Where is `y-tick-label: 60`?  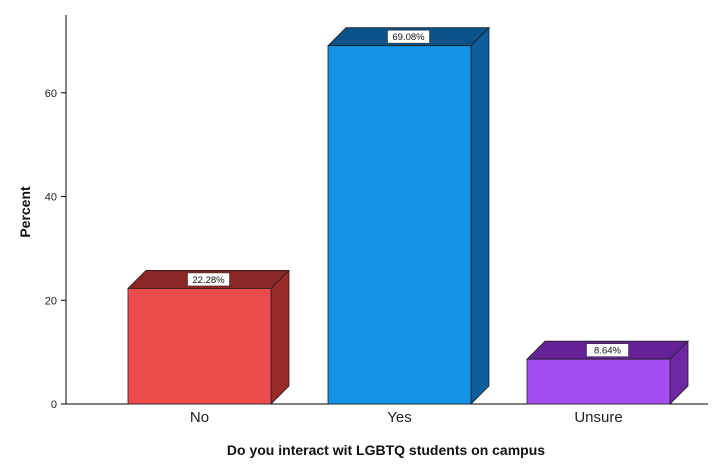
y-tick-label: 60 is located at coordinates (51, 94).